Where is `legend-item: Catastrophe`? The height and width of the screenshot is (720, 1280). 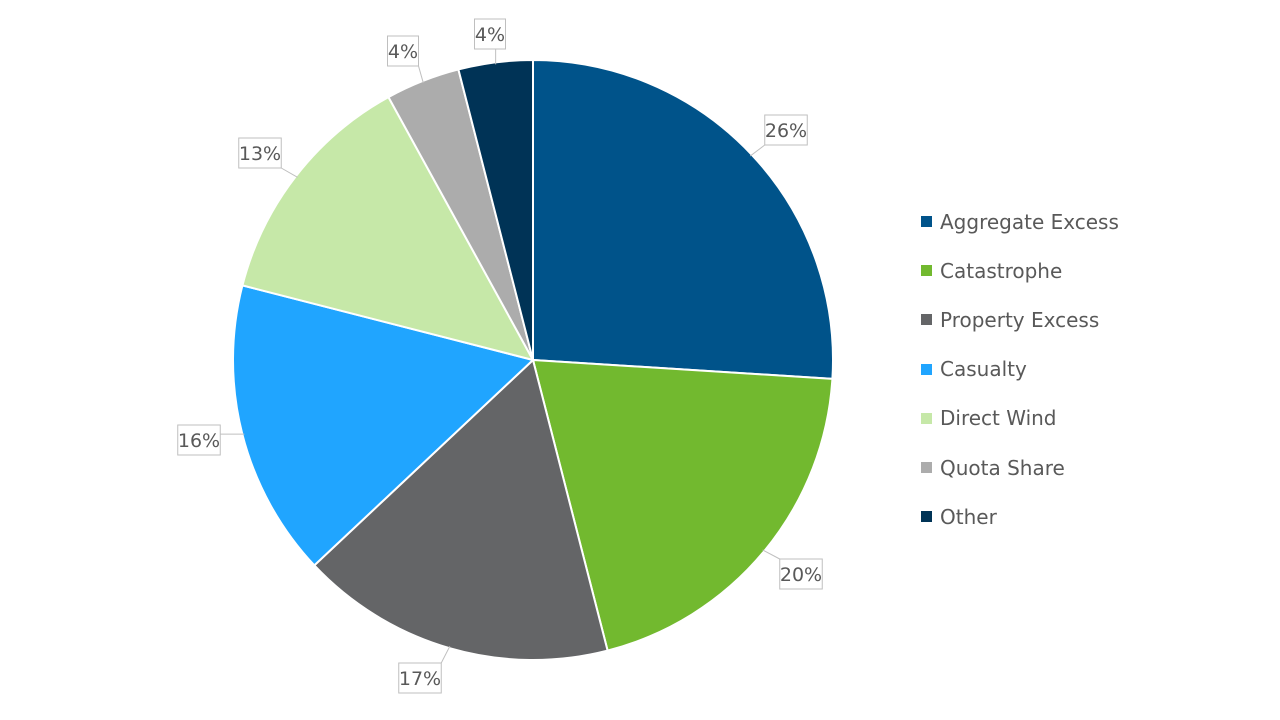 legend-item: Catastrophe is located at coordinates (1020, 270).